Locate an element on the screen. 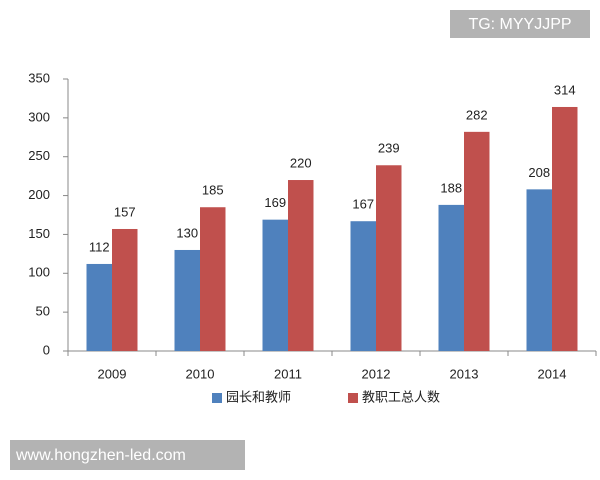  data-label: 130 is located at coordinates (187, 232).